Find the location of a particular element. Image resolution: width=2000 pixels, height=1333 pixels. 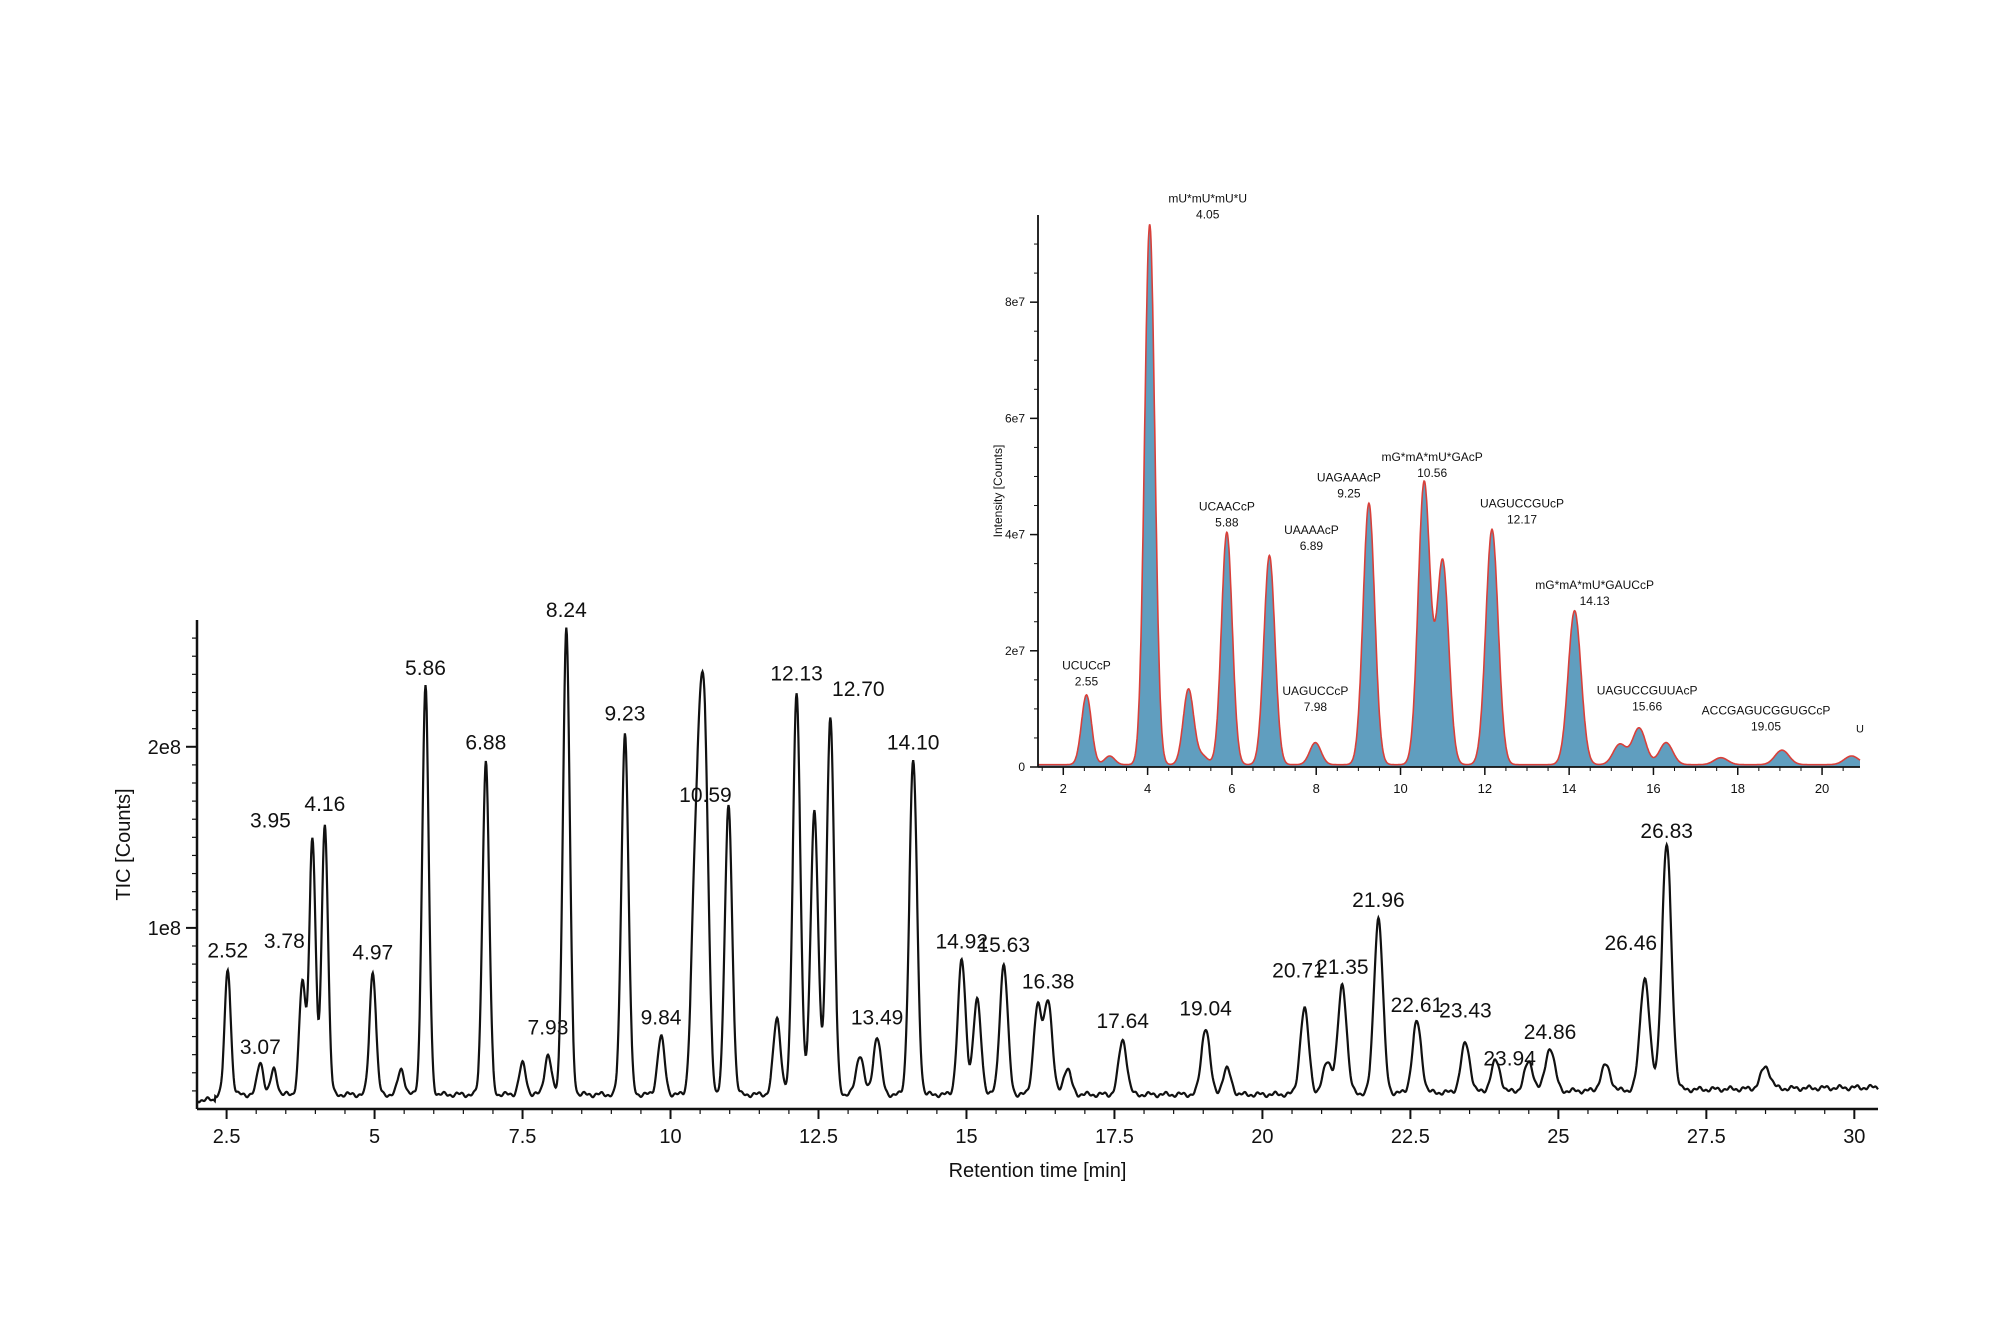

main-peak-label: 23.94 is located at coordinates (1509, 1059).